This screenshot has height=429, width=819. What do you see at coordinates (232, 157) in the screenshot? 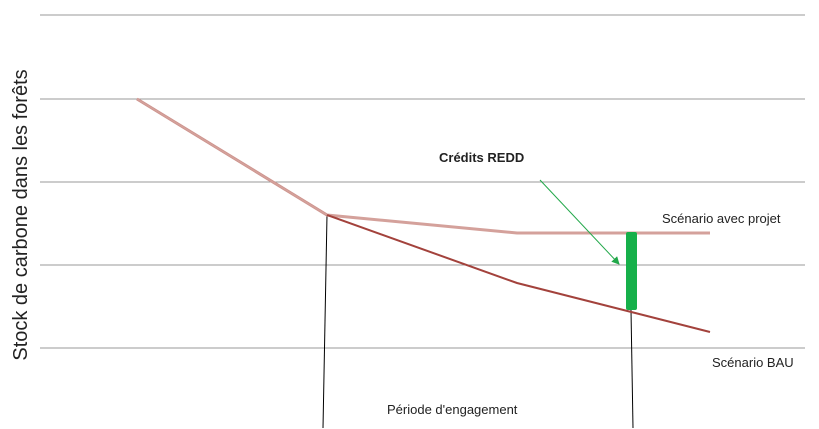
I see `shared-line` at bounding box center [232, 157].